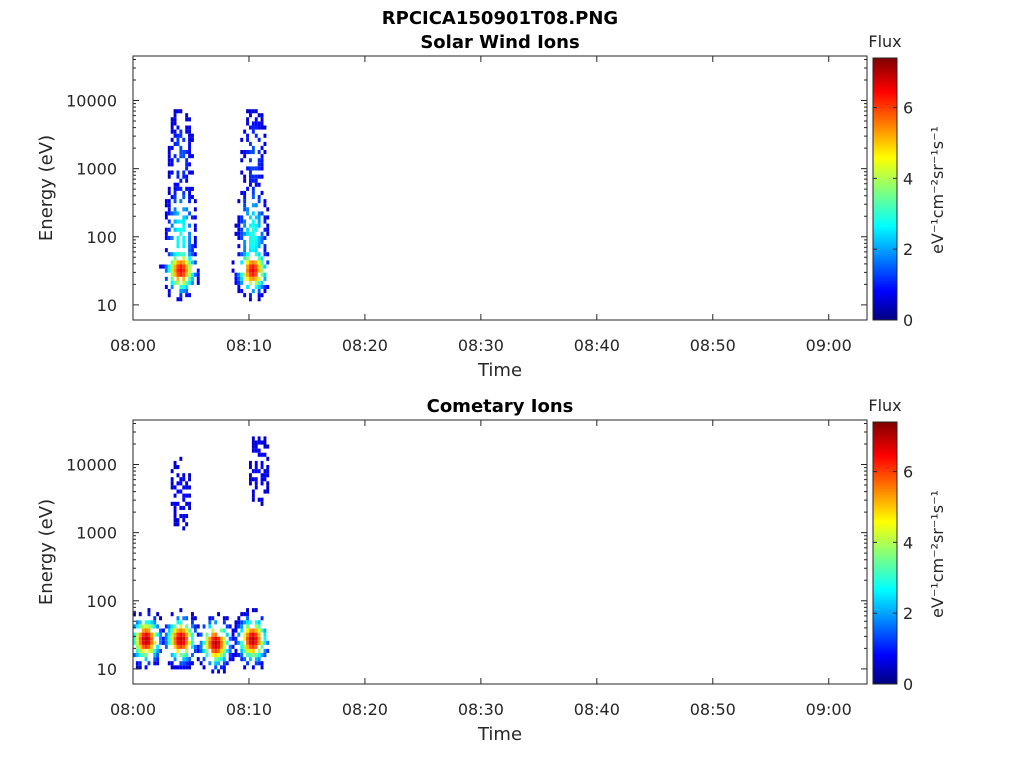 This screenshot has height=772, width=1024. I want to click on x-tick-label: 08:00, so click(133, 345).